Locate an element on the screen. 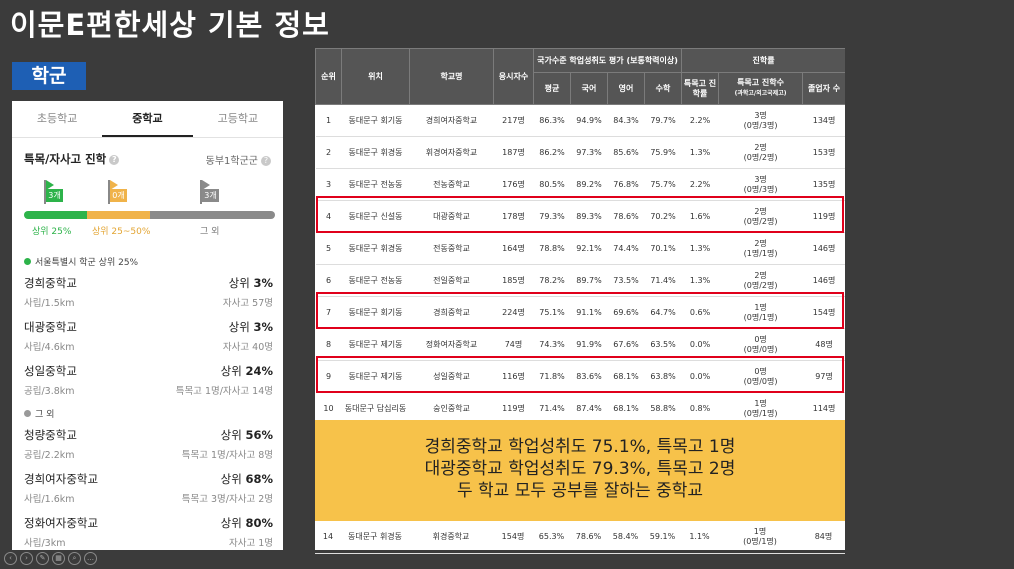 The image size is (1014, 569). cell-math: 70.1% is located at coordinates (663, 248).